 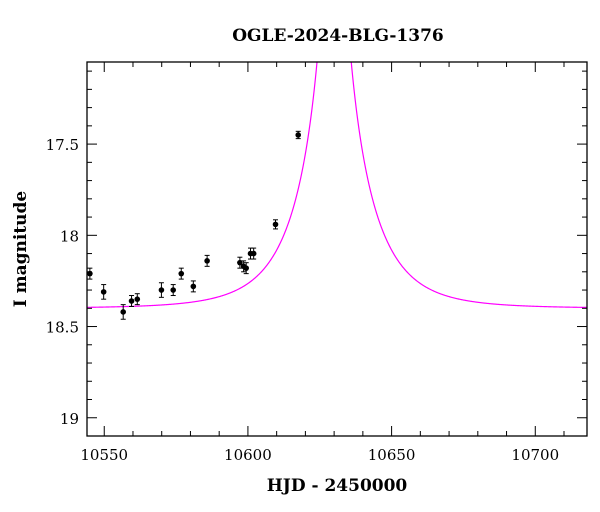 What do you see at coordinates (392, 455) in the screenshot?
I see `x-tick-label: 10650` at bounding box center [392, 455].